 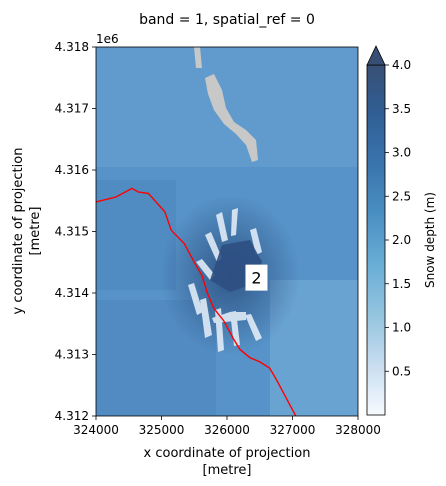 I want to click on y-axis-unit: [metre], so click(x=35, y=231).